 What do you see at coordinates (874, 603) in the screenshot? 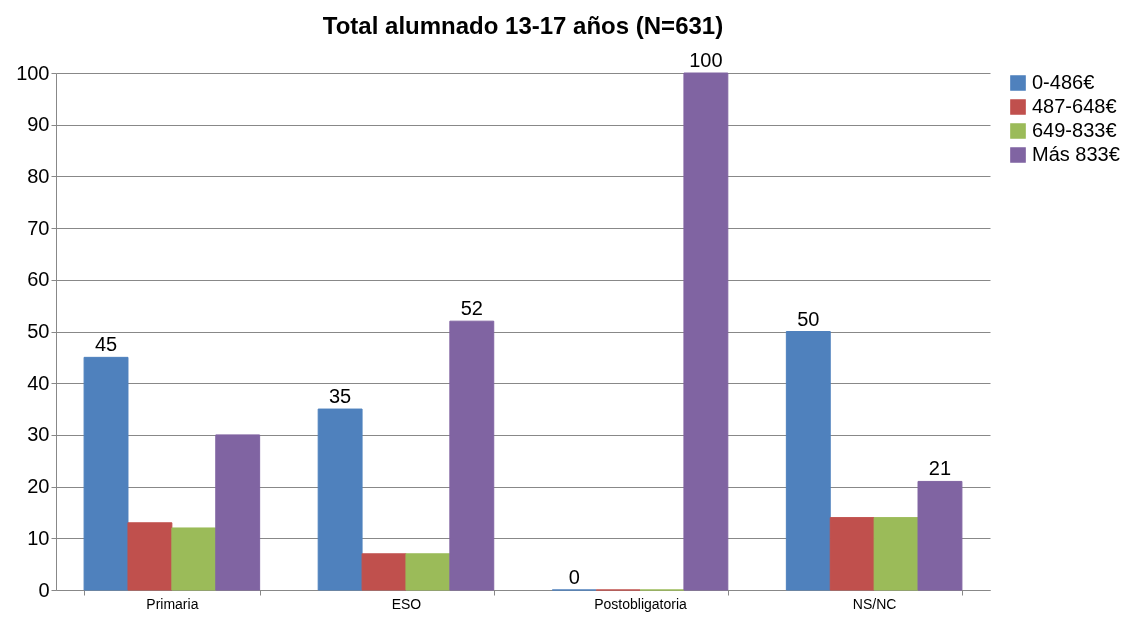
I see `x-tick-label: NS/NC` at bounding box center [874, 603].